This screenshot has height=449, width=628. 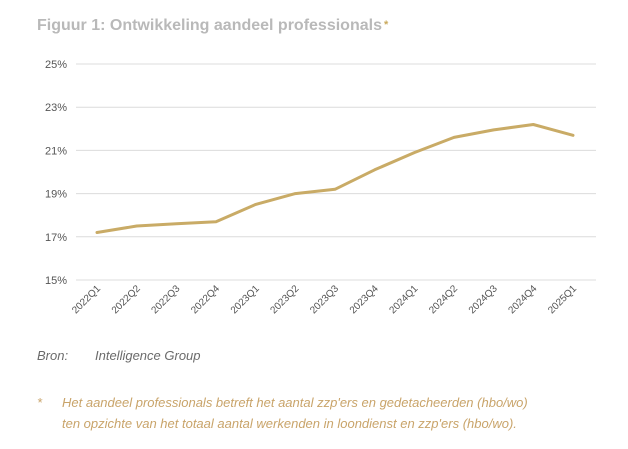 What do you see at coordinates (56, 281) in the screenshot?
I see `y-tick-label: 15%` at bounding box center [56, 281].